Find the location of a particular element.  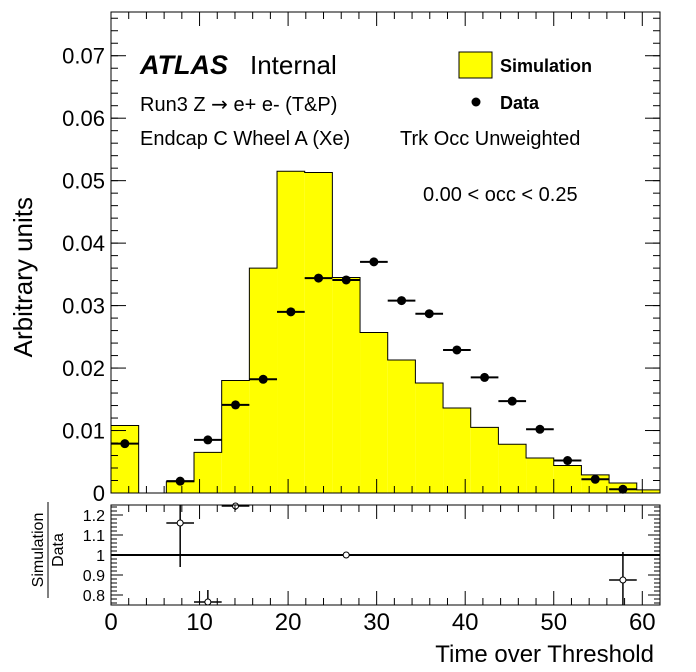

ratio-plot-content is located at coordinates (385, 554).